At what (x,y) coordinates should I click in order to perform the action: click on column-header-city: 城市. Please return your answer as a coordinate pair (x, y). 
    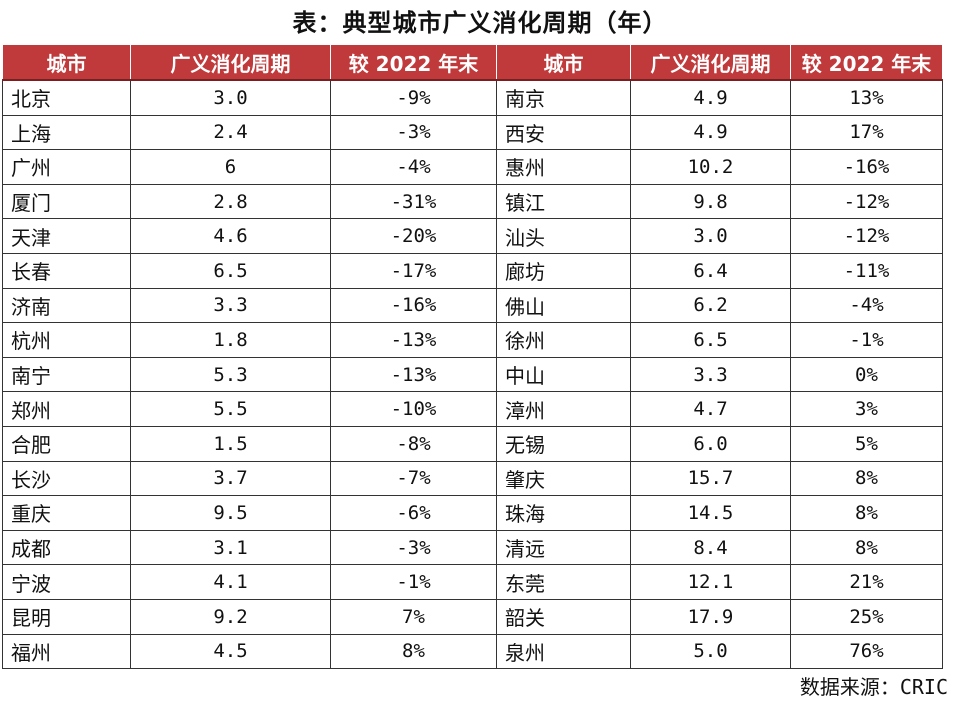
    Looking at the image, I should click on (66, 62).